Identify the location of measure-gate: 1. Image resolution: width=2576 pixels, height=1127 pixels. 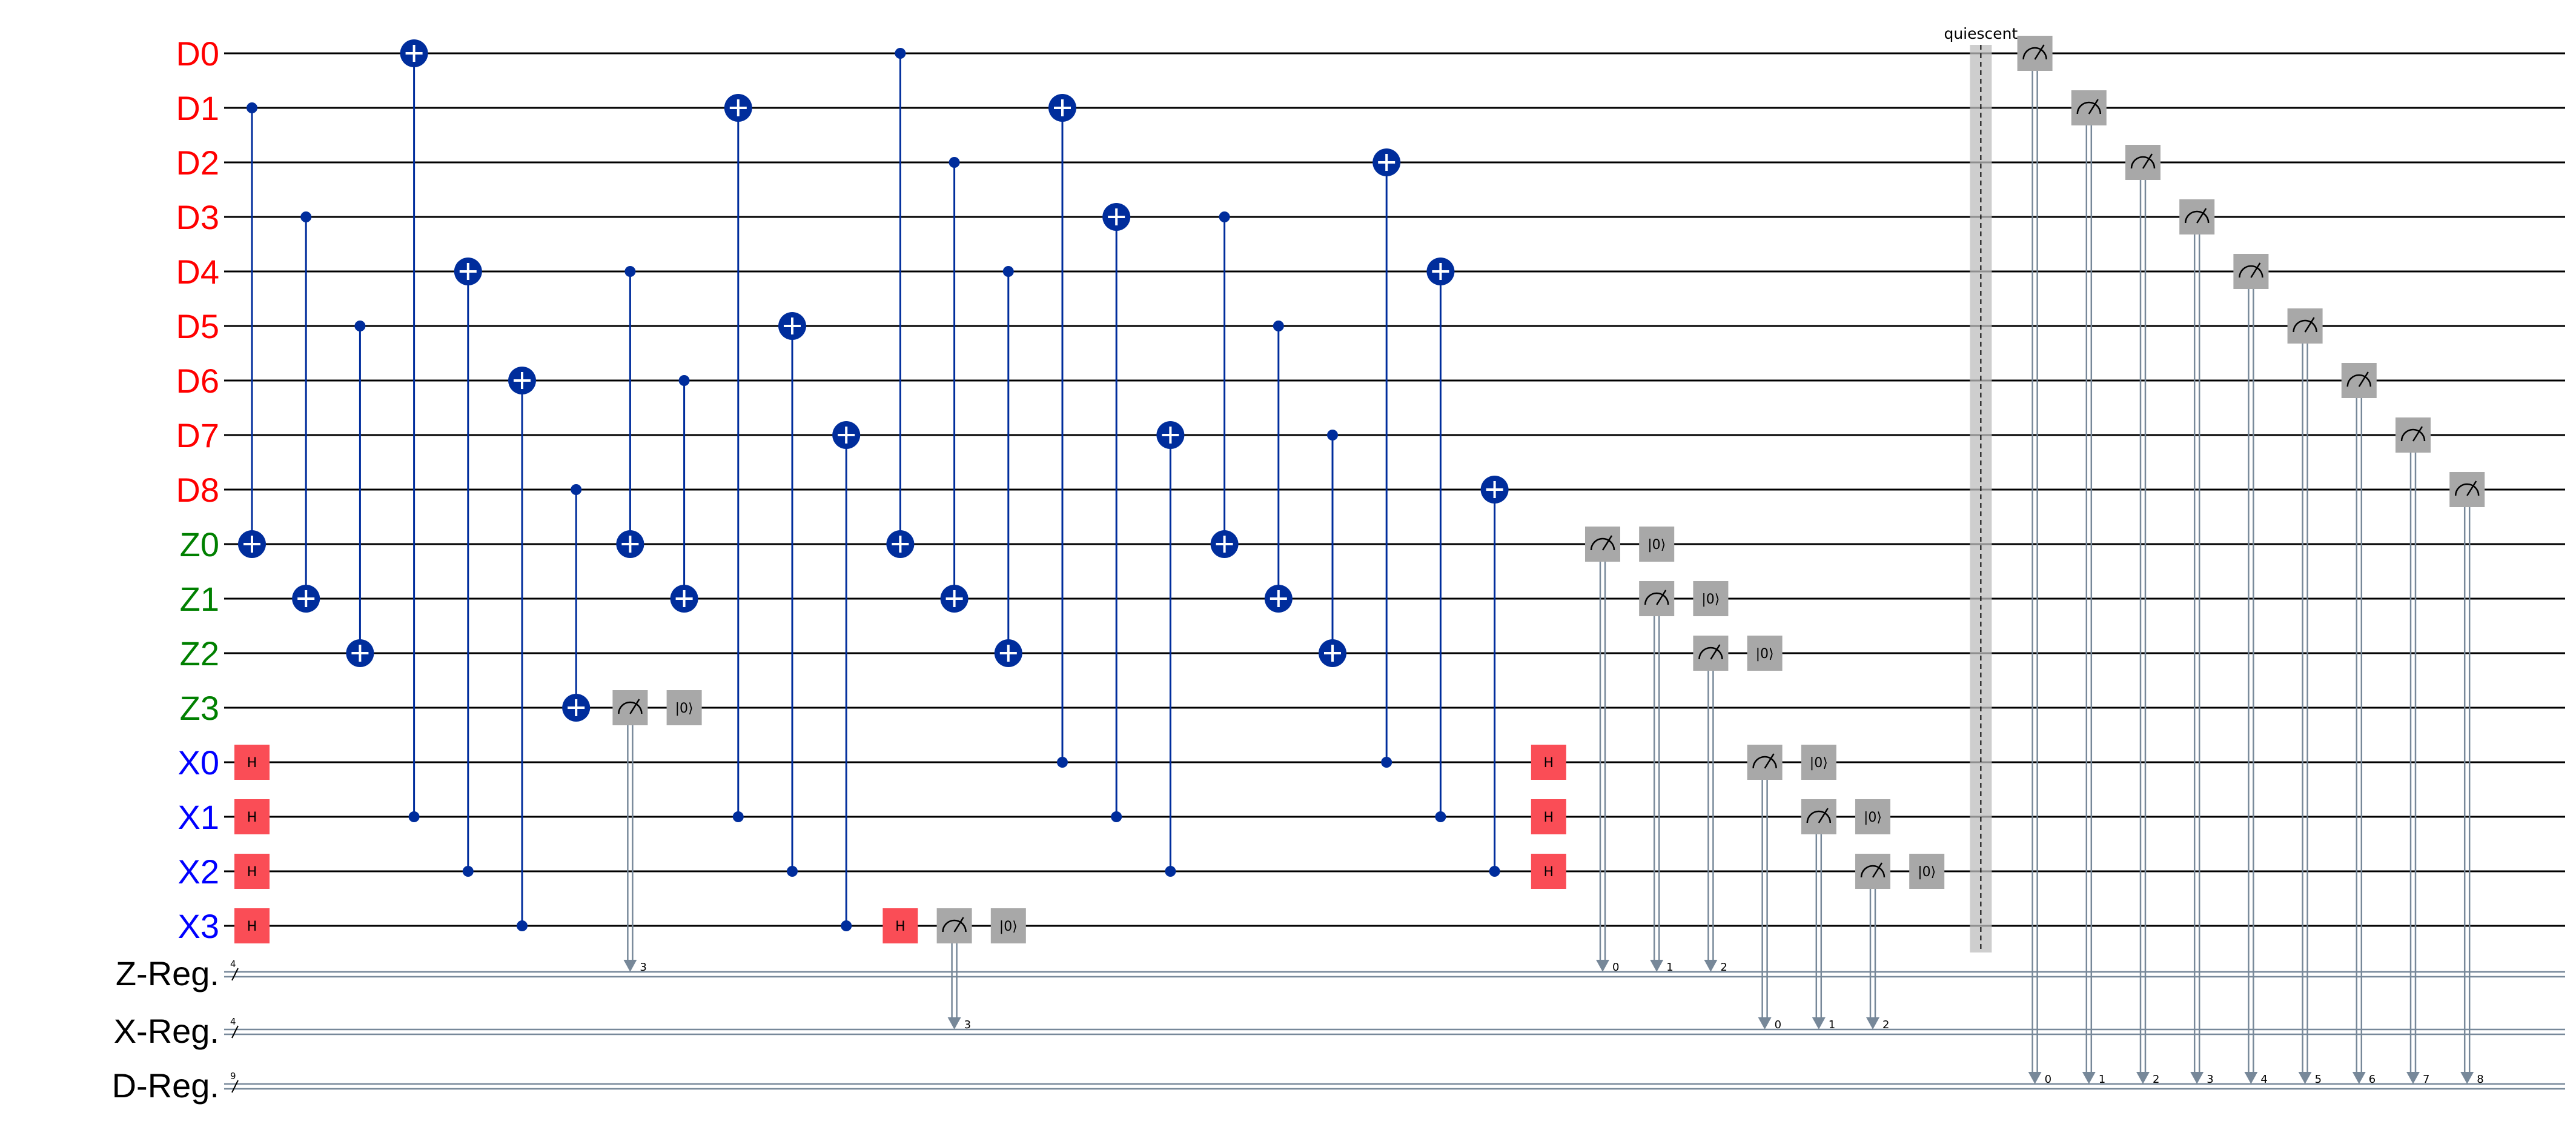
(2089, 588).